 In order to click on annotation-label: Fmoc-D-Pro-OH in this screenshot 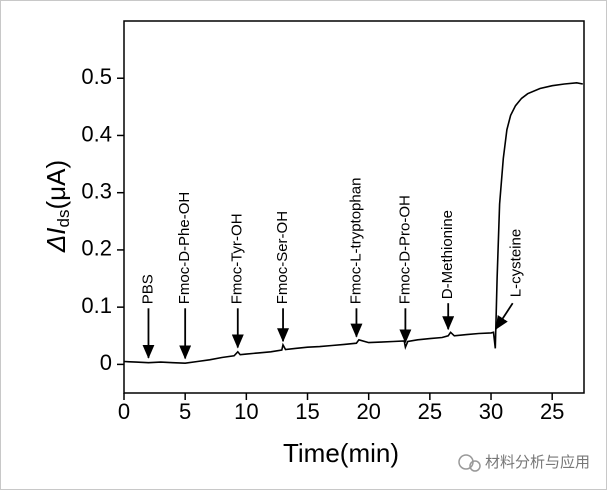, I will do `click(404, 249)`.